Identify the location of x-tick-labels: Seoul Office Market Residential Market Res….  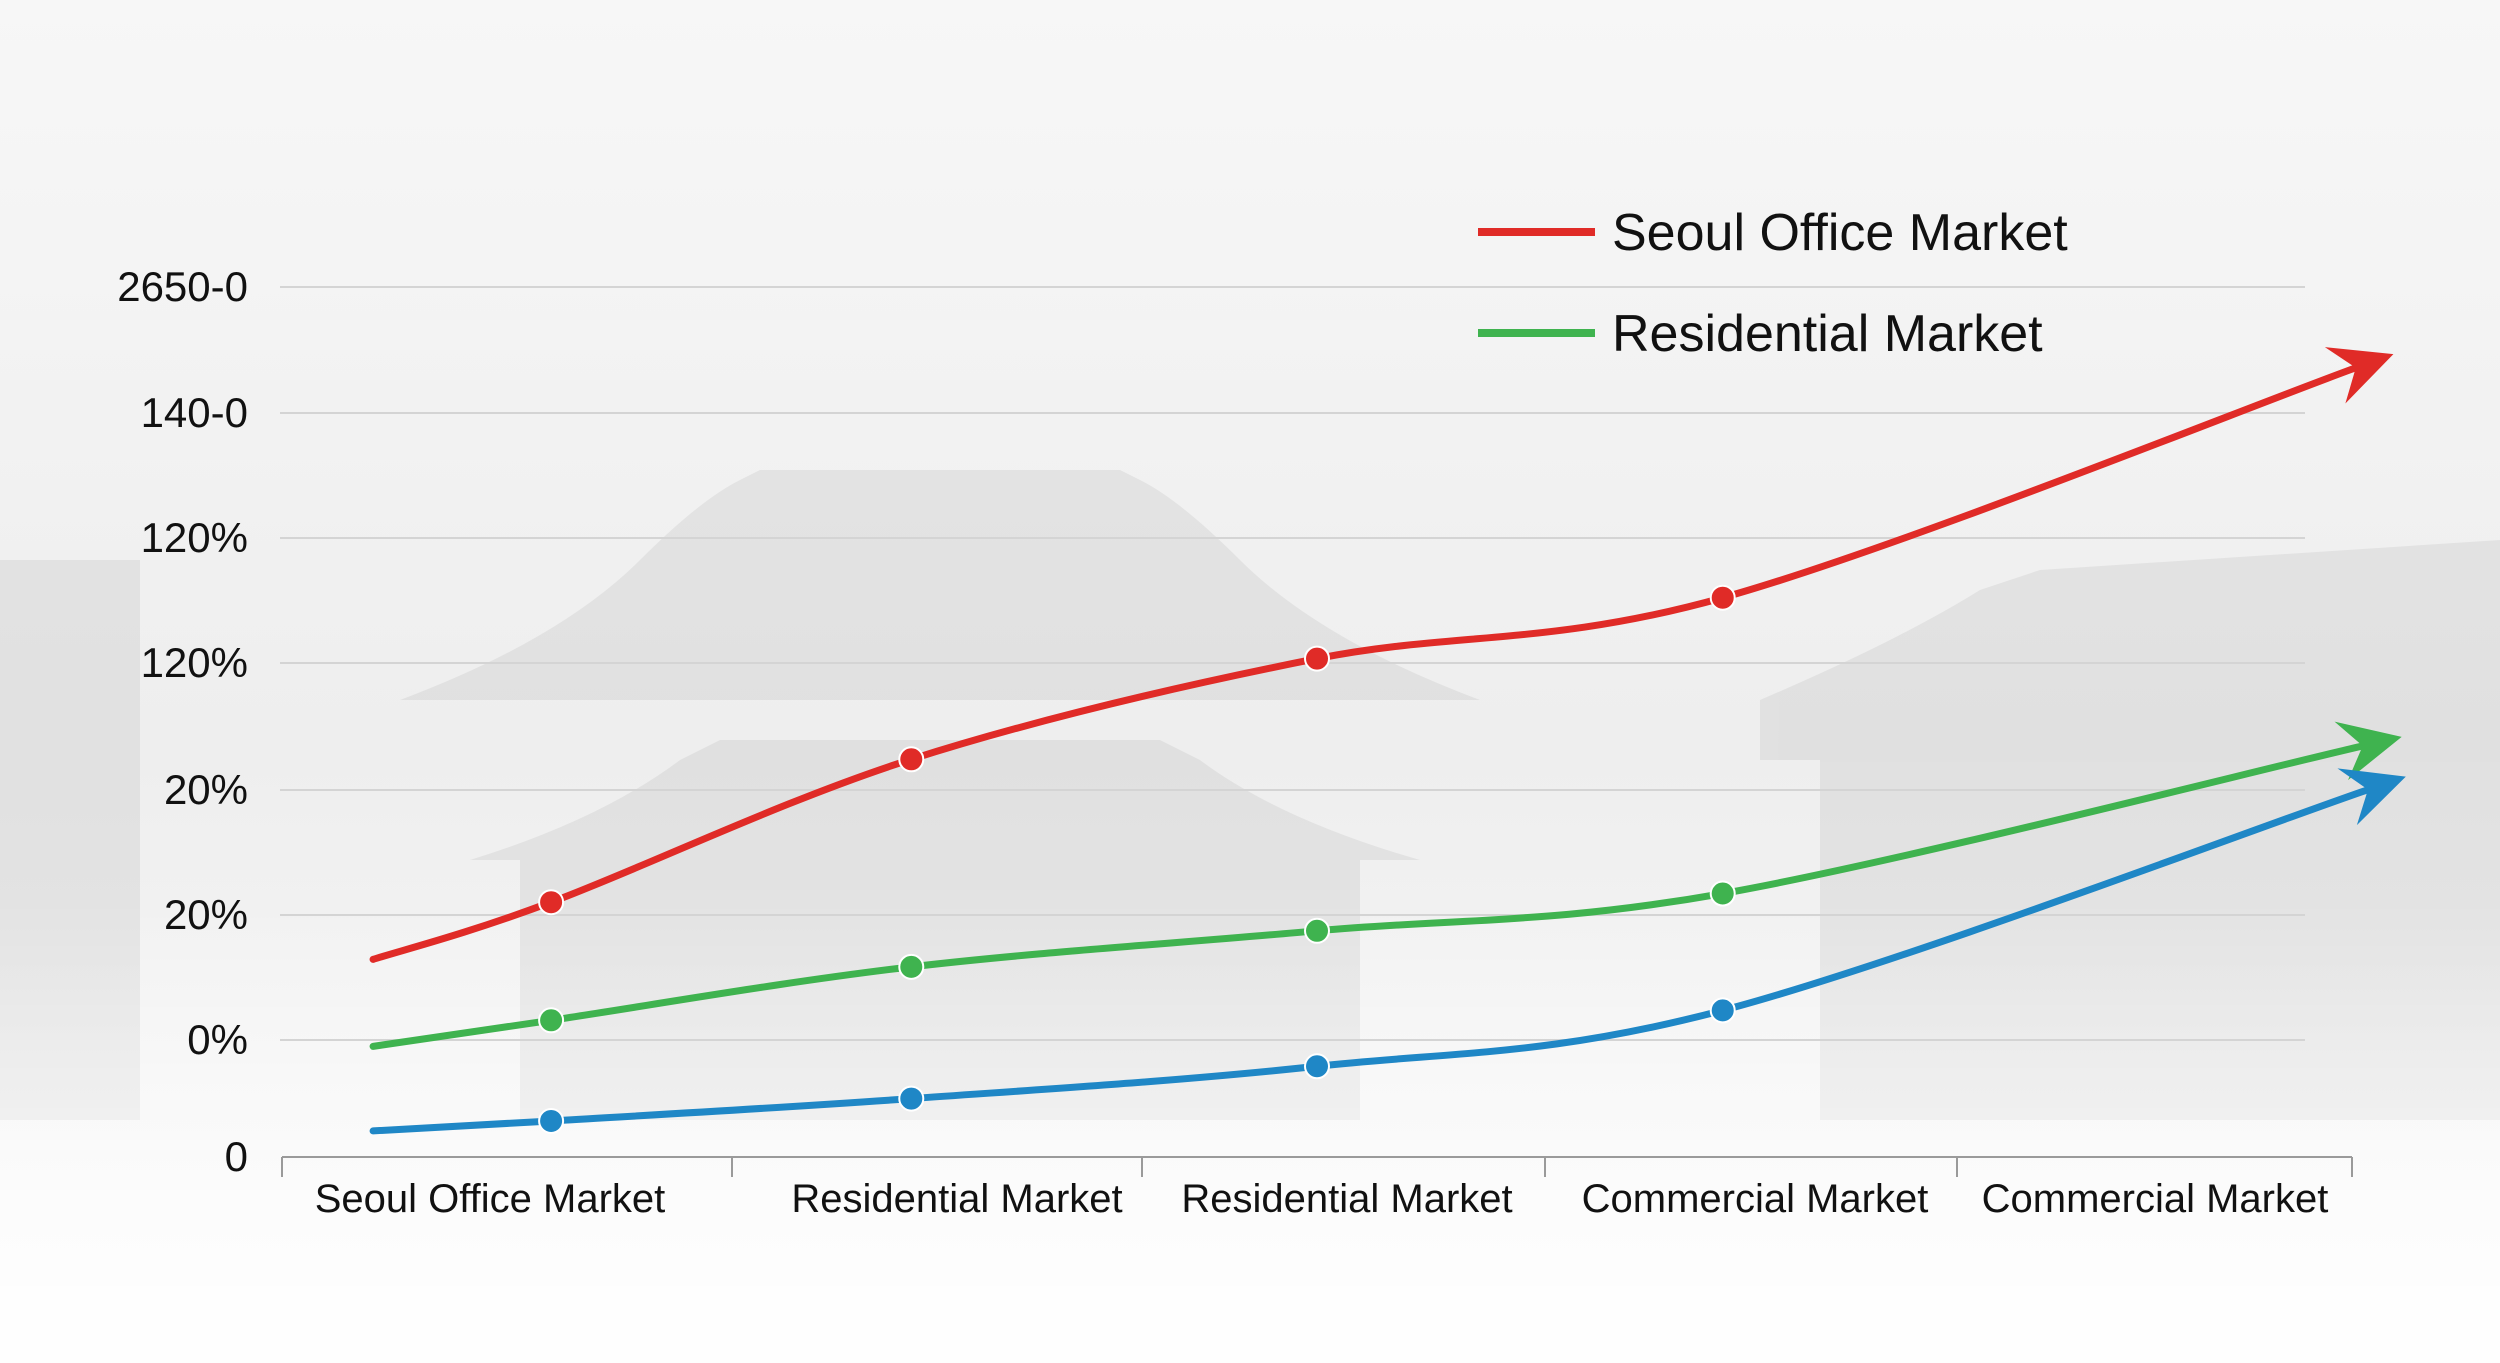
(1322, 1199).